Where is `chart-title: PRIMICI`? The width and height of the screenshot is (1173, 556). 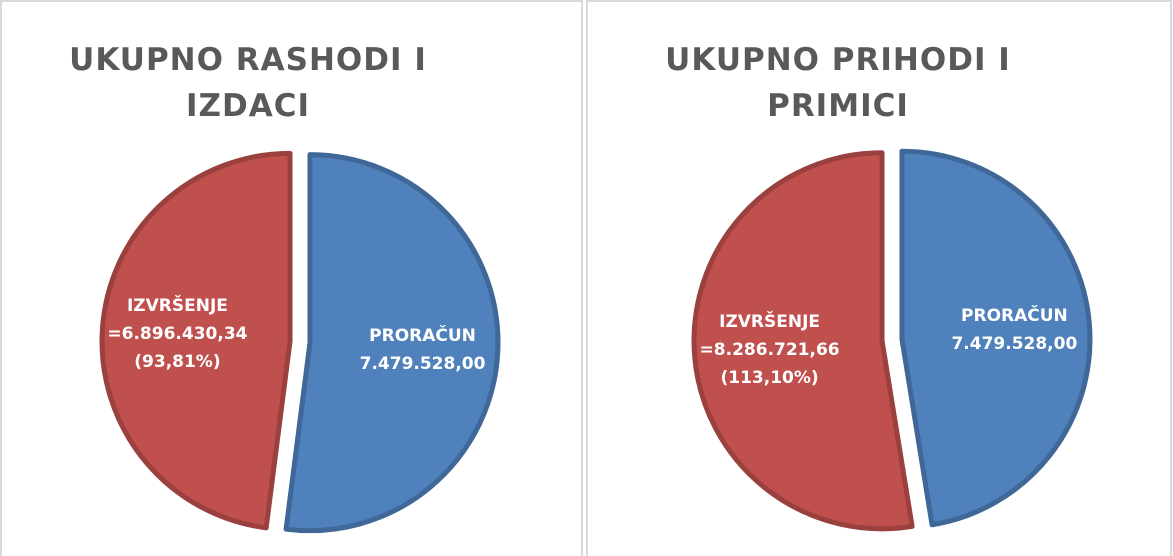 chart-title: PRIMICI is located at coordinates (838, 106).